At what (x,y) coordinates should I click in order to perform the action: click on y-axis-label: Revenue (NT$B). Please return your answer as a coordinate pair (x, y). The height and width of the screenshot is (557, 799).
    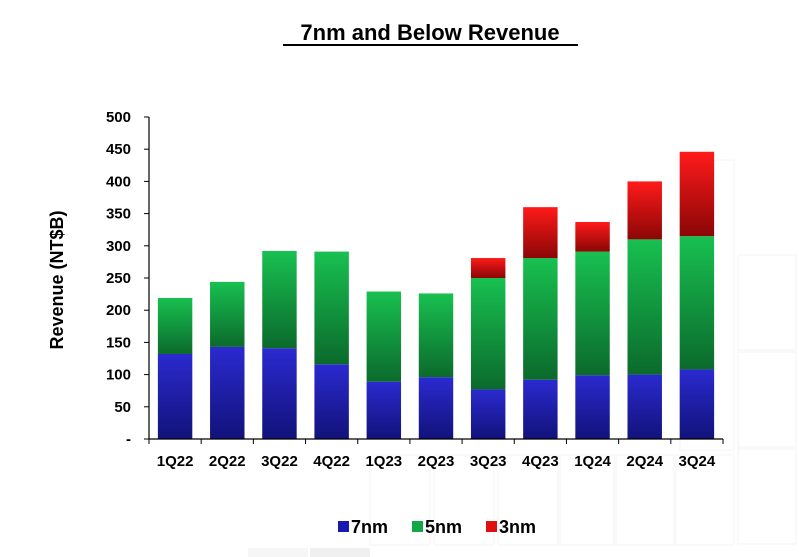
    Looking at the image, I should click on (57, 279).